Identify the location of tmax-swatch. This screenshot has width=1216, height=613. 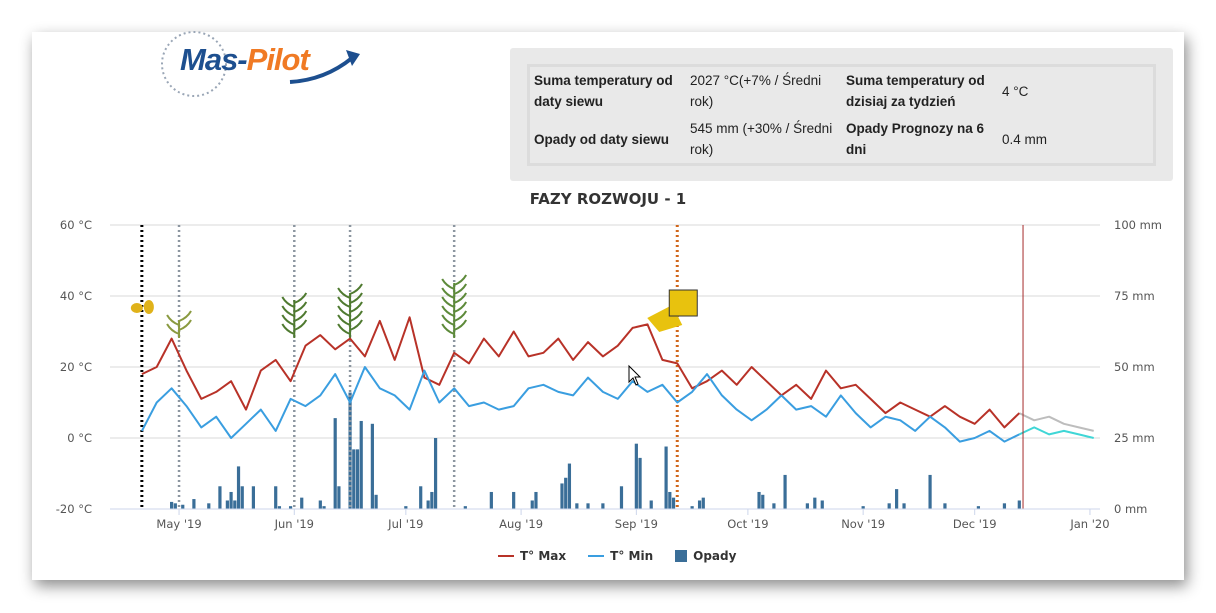
(506, 556).